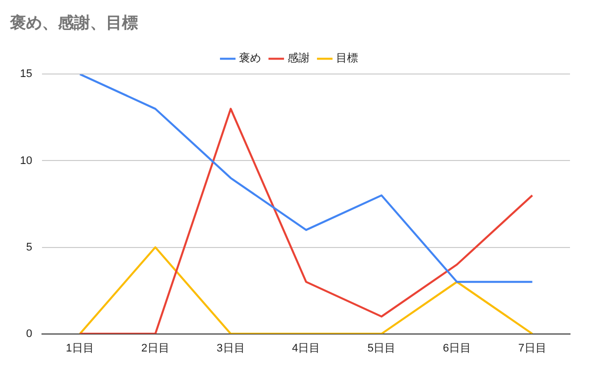  I want to click on y-tick-label: 15, so click(26, 74).